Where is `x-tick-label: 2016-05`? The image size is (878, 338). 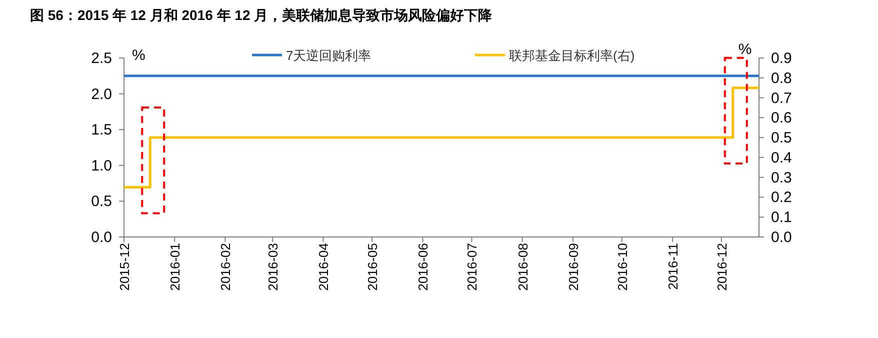
x-tick-label: 2016-05 is located at coordinates (372, 267).